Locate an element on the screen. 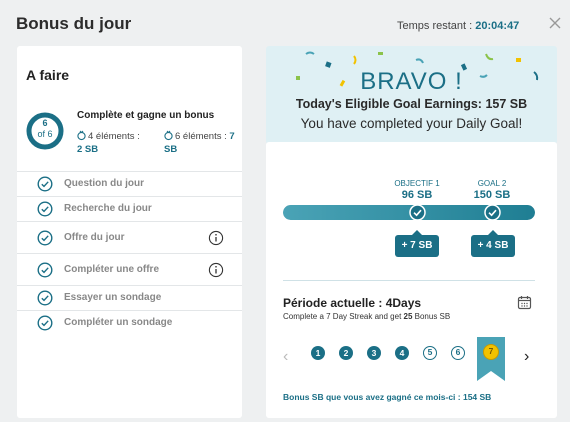 The height and width of the screenshot is (422, 570). objectif-check-icon is located at coordinates (417, 212).